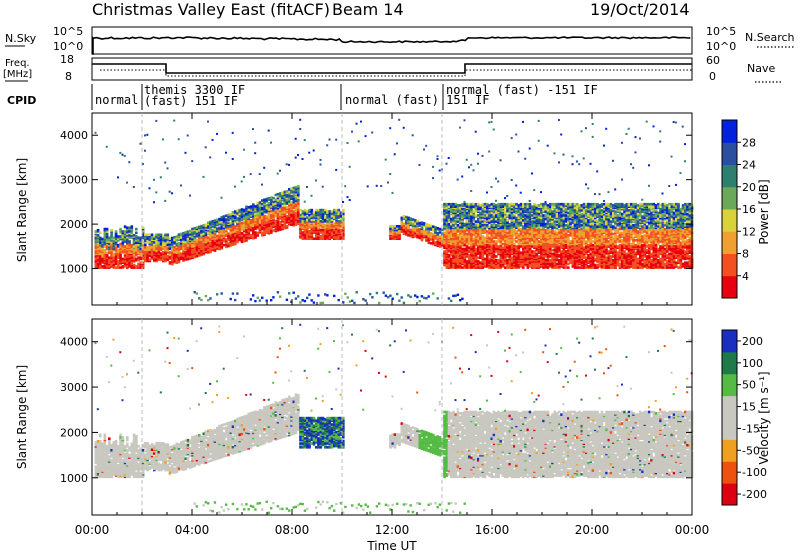  Describe the element at coordinates (17, 74) in the screenshot. I see `freq-unit-label: [MHz]` at that location.